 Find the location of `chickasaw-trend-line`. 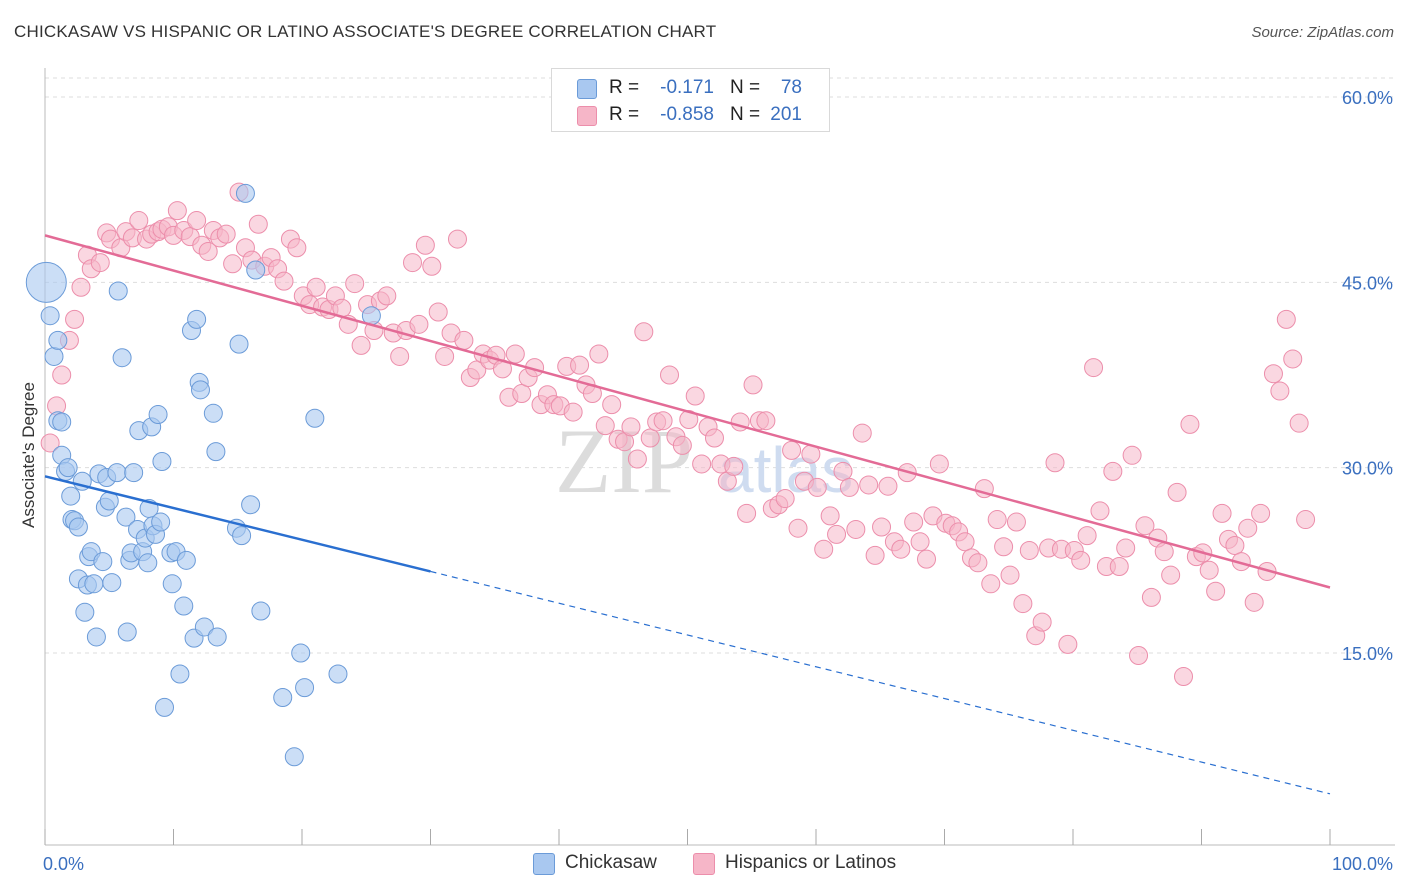

chickasaw-trend-line is located at coordinates (237, 524).